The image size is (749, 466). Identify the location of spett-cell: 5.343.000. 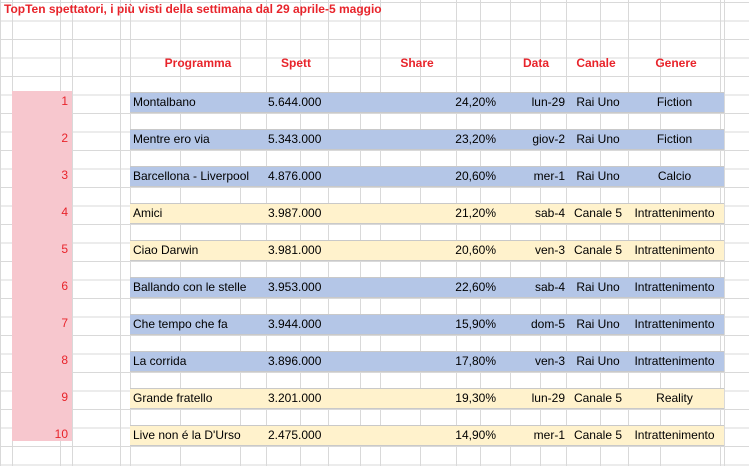
(295, 139).